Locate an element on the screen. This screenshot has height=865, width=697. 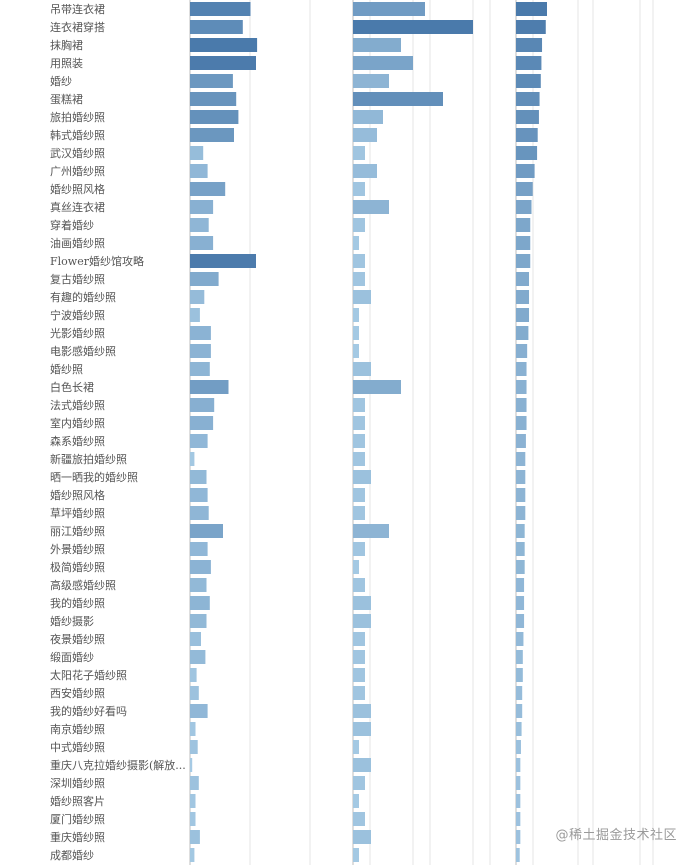
category-label: 广州婚纱照 is located at coordinates (77, 171).